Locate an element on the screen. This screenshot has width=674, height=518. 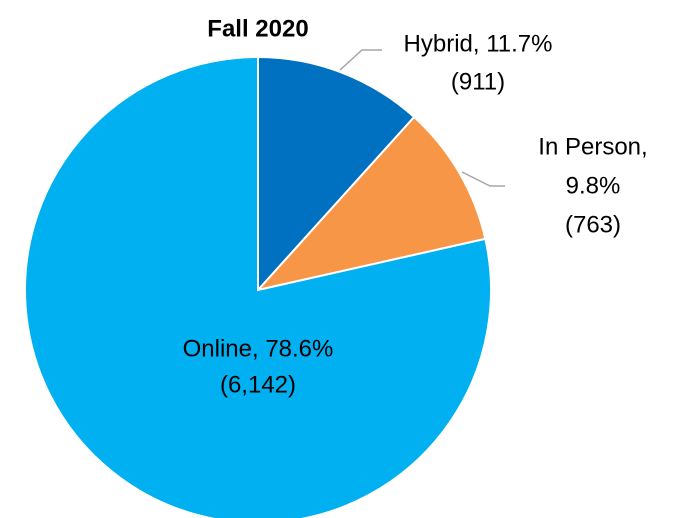
data-label: (6,142) is located at coordinates (258, 384).